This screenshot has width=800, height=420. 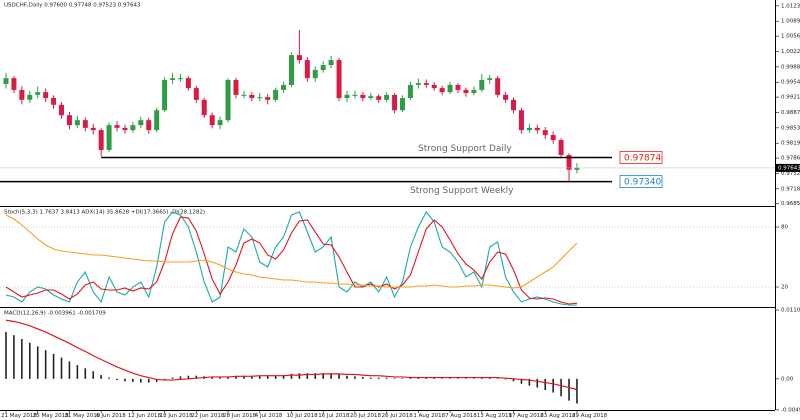 What do you see at coordinates (429, 416) in the screenshot?
I see `x-tick-label: 1 Aug 2018` at bounding box center [429, 416].